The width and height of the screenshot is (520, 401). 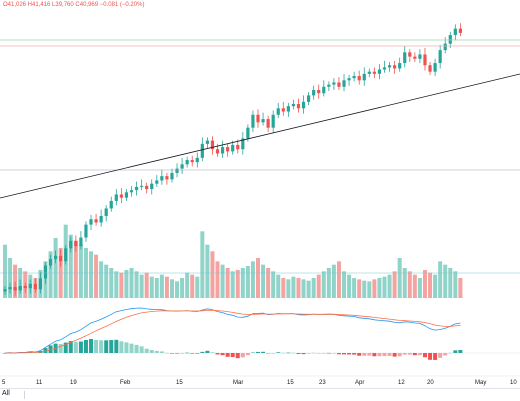 What do you see at coordinates (39, 383) in the screenshot?
I see `time-axis-label: 11` at bounding box center [39, 383].